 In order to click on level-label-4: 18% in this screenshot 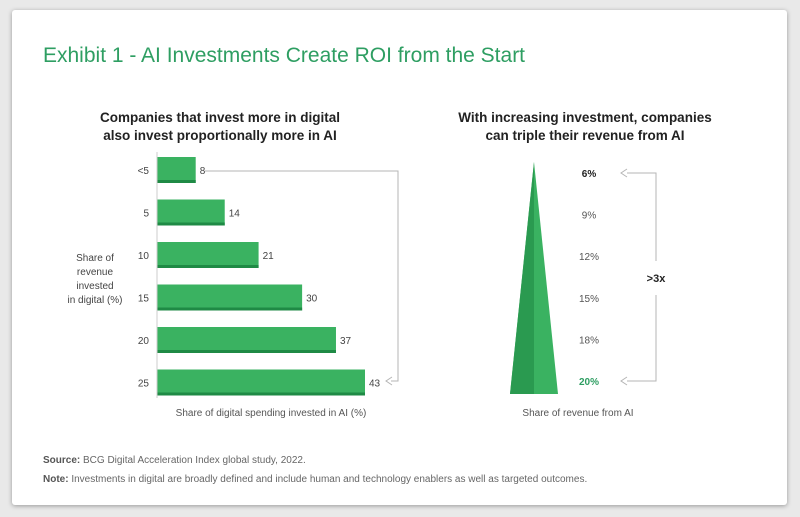, I will do `click(589, 340)`.